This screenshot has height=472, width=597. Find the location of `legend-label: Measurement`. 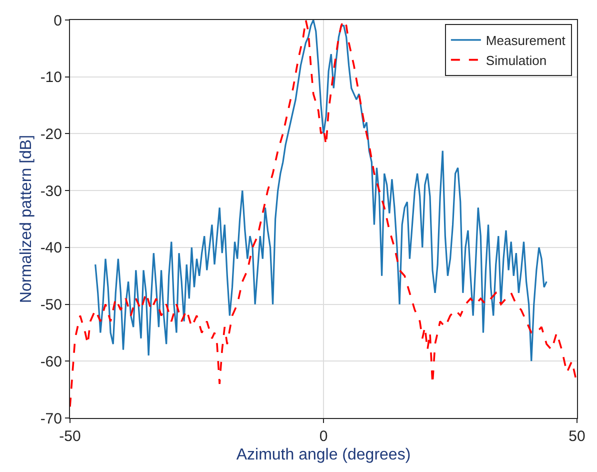

legend-label: Measurement is located at coordinates (526, 40).